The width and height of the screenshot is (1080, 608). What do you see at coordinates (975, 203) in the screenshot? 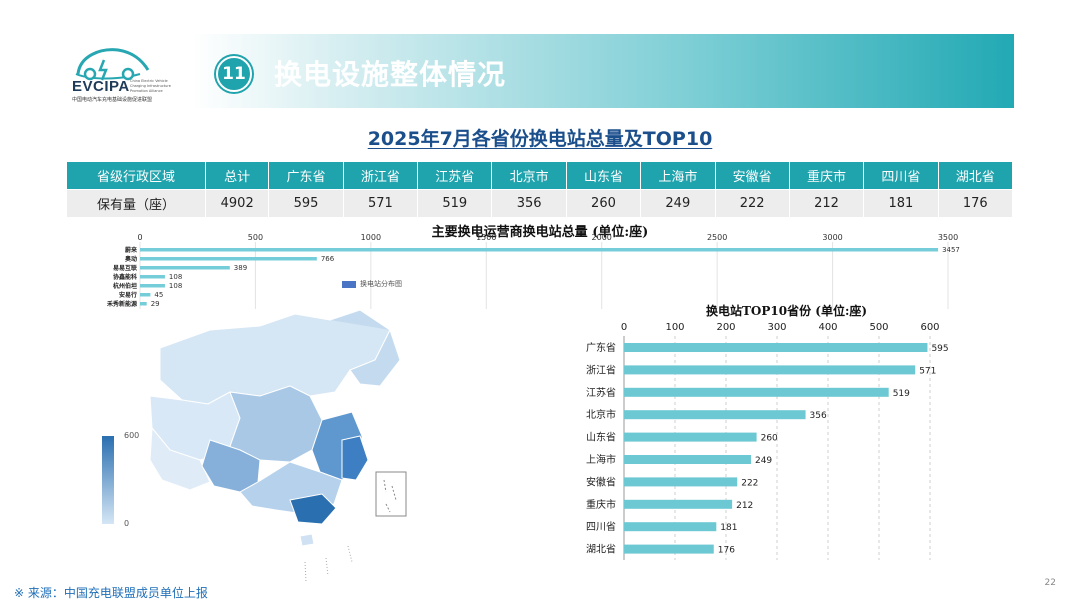
I see `summary-value-cell: 176` at bounding box center [975, 203].